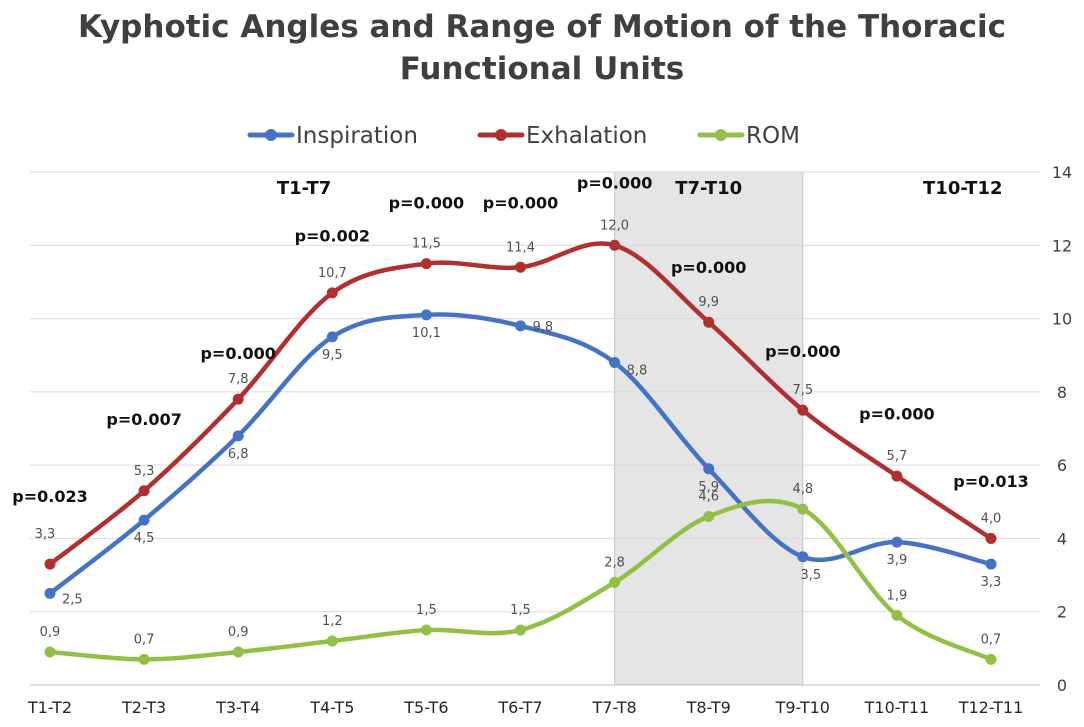 The height and width of the screenshot is (727, 1084). Describe the element at coordinates (72, 599) in the screenshot. I see `inspiration-label-1: 2,5` at that location.